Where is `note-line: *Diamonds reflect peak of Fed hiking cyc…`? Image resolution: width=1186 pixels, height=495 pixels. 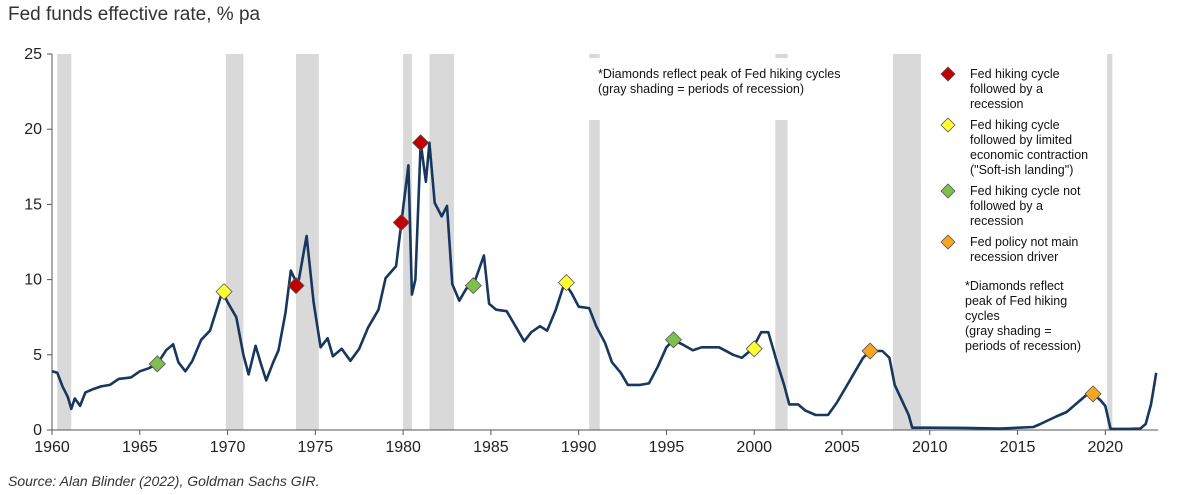 note-line: *Diamonds reflect peak of Fed hiking cyc… is located at coordinates (719, 74).